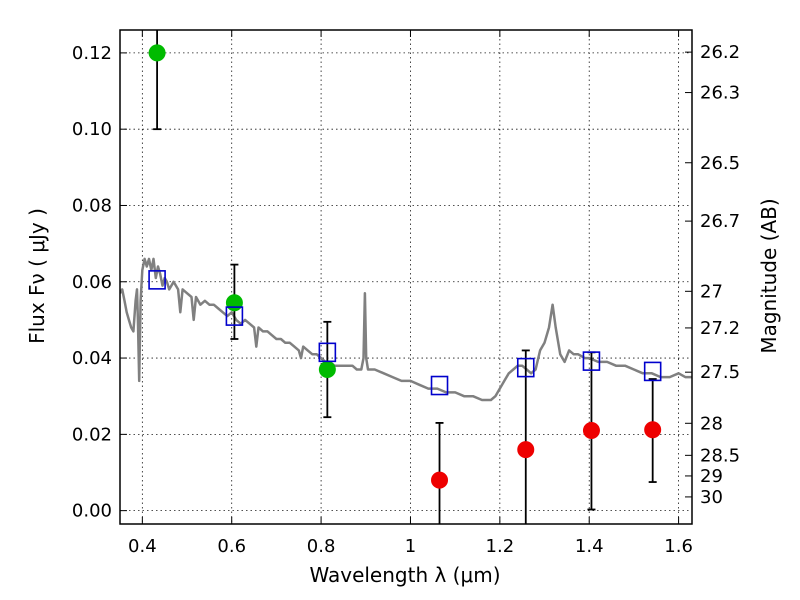 This screenshot has width=800, height=600. I want to click on y2-tick-label: 27, so click(711, 291).